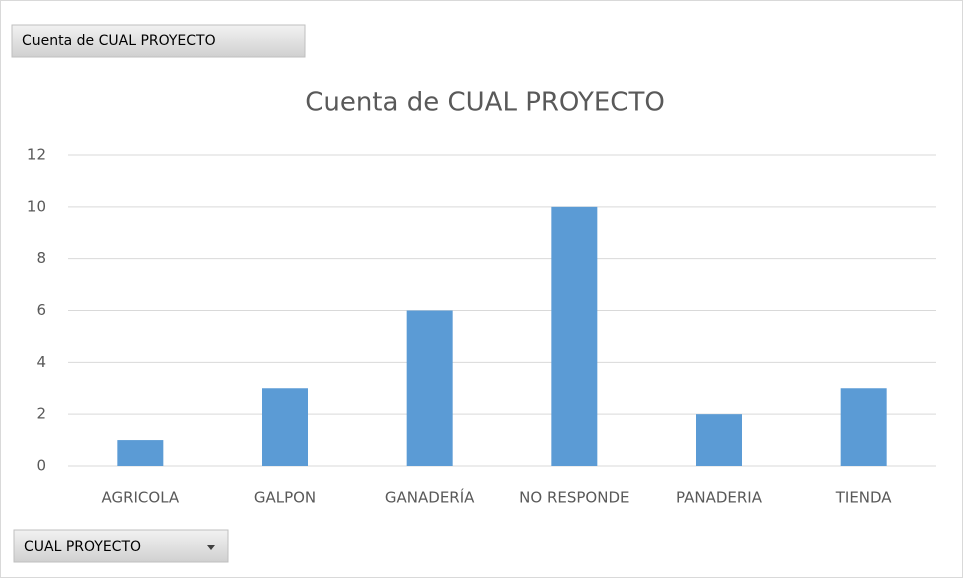 The image size is (964, 579). I want to click on y-tick-label: 4, so click(41, 362).